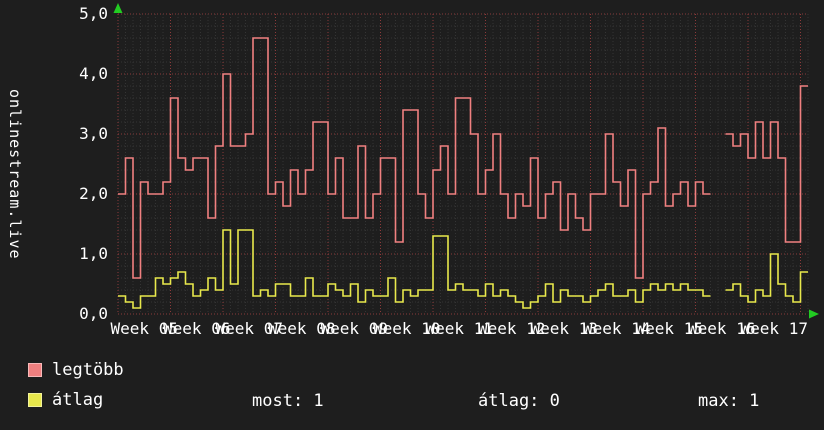 The width and height of the screenshot is (824, 430). Describe the element at coordinates (722, 328) in the screenshot. I see `x-tick-label: Week 16` at that location.